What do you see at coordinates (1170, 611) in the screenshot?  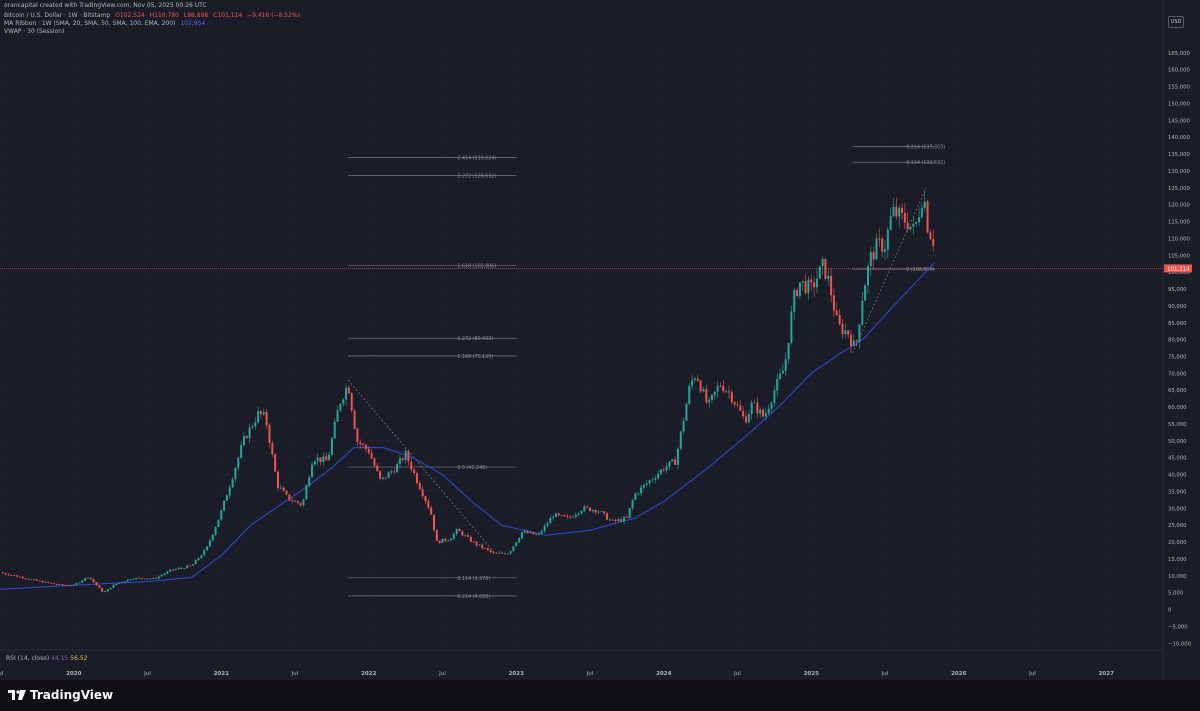 I see `price-tick-label: 0` at bounding box center [1170, 611].